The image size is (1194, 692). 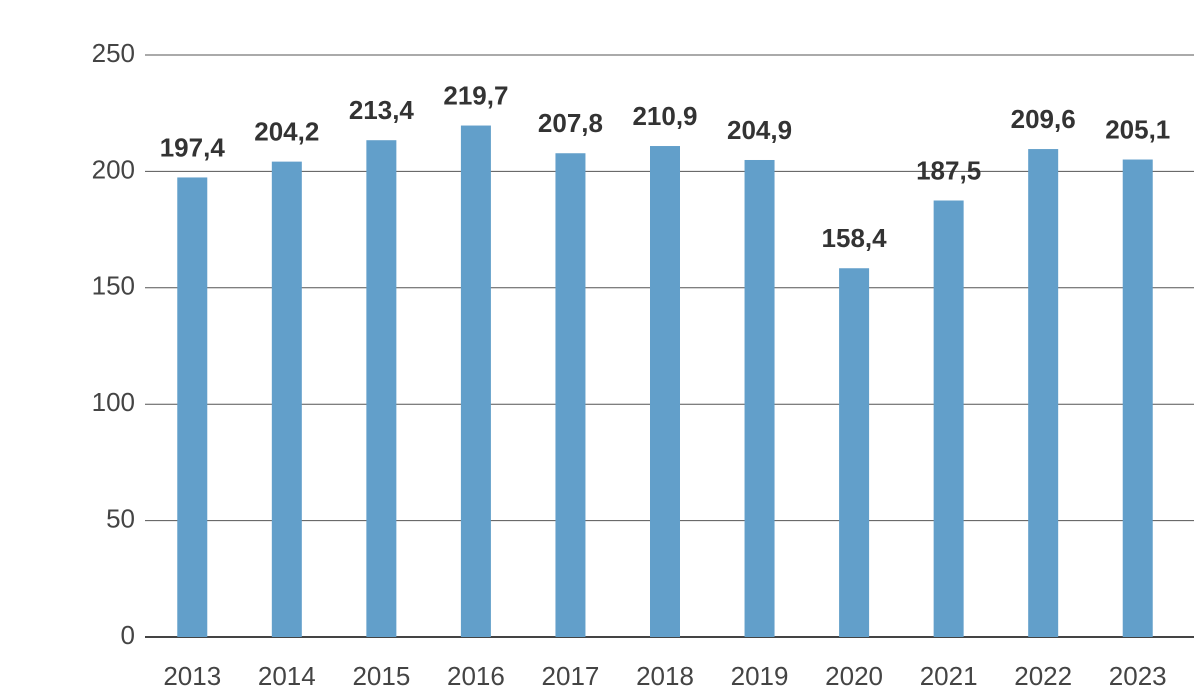 What do you see at coordinates (1043, 119) in the screenshot?
I see `value-label: 209,6` at bounding box center [1043, 119].